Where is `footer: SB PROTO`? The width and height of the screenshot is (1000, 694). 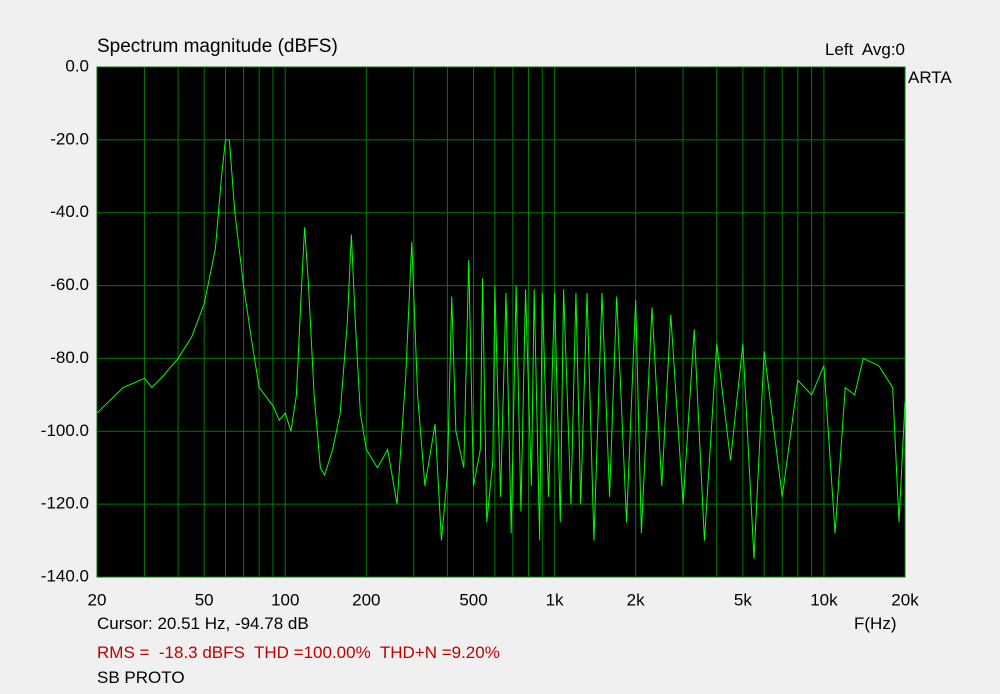 footer: SB PROTO is located at coordinates (141, 677).